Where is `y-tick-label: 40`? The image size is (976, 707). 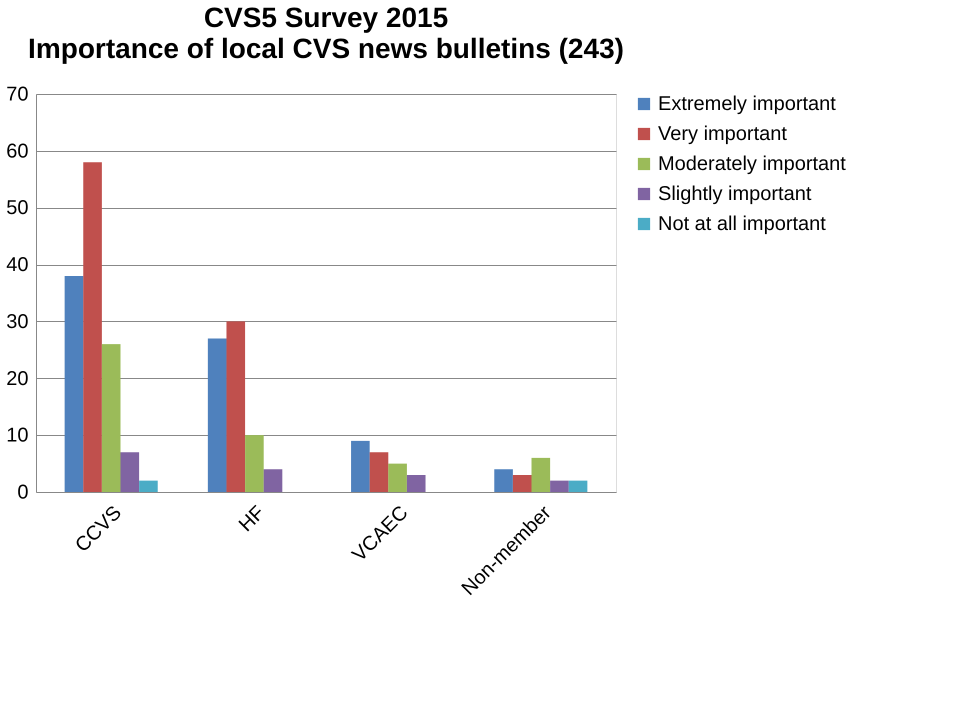
y-tick-label: 40 is located at coordinates (17, 265).